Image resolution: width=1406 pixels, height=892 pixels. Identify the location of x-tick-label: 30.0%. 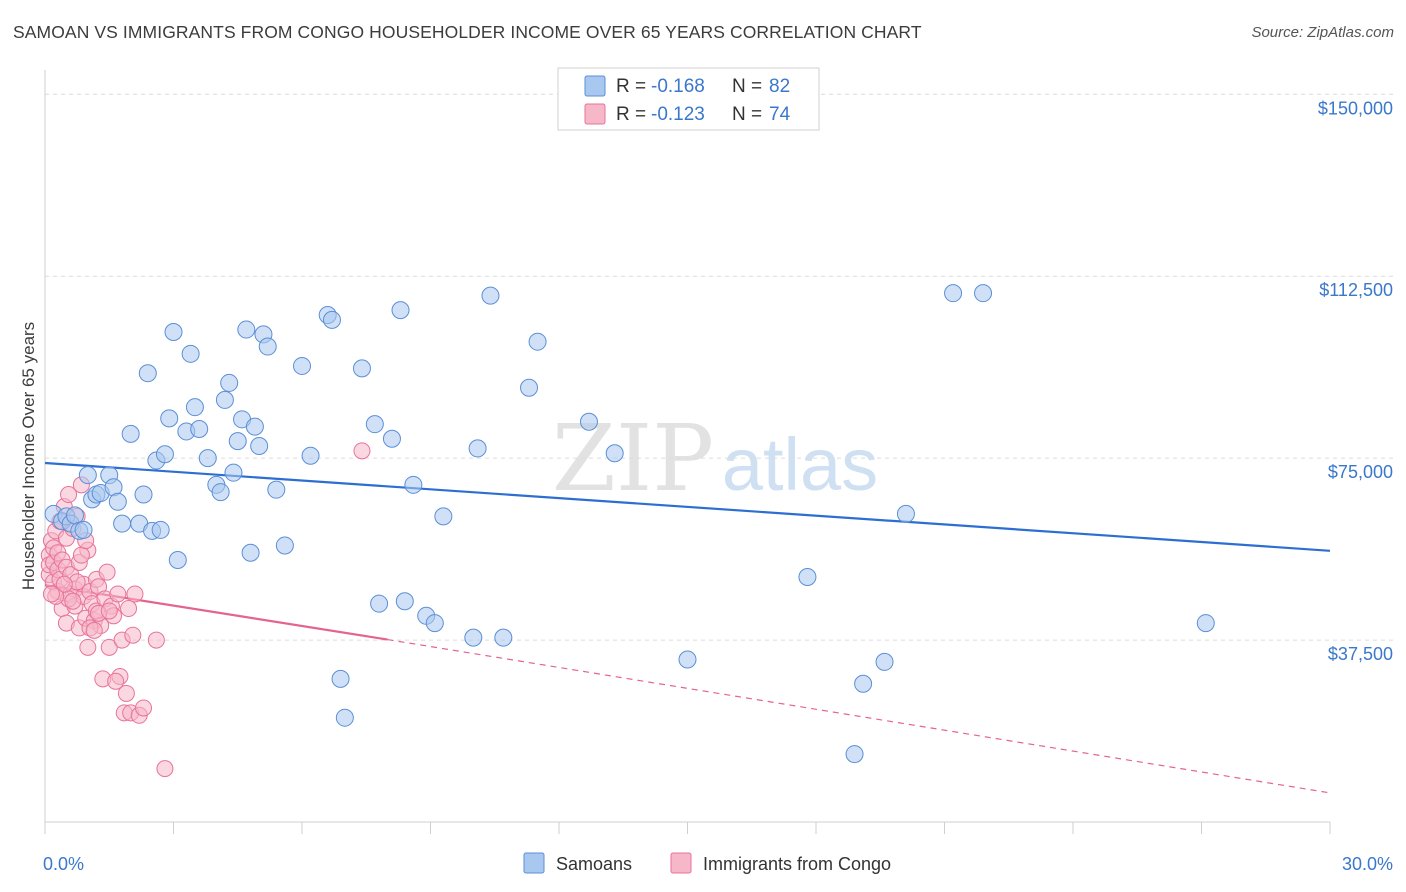
(1367, 864).